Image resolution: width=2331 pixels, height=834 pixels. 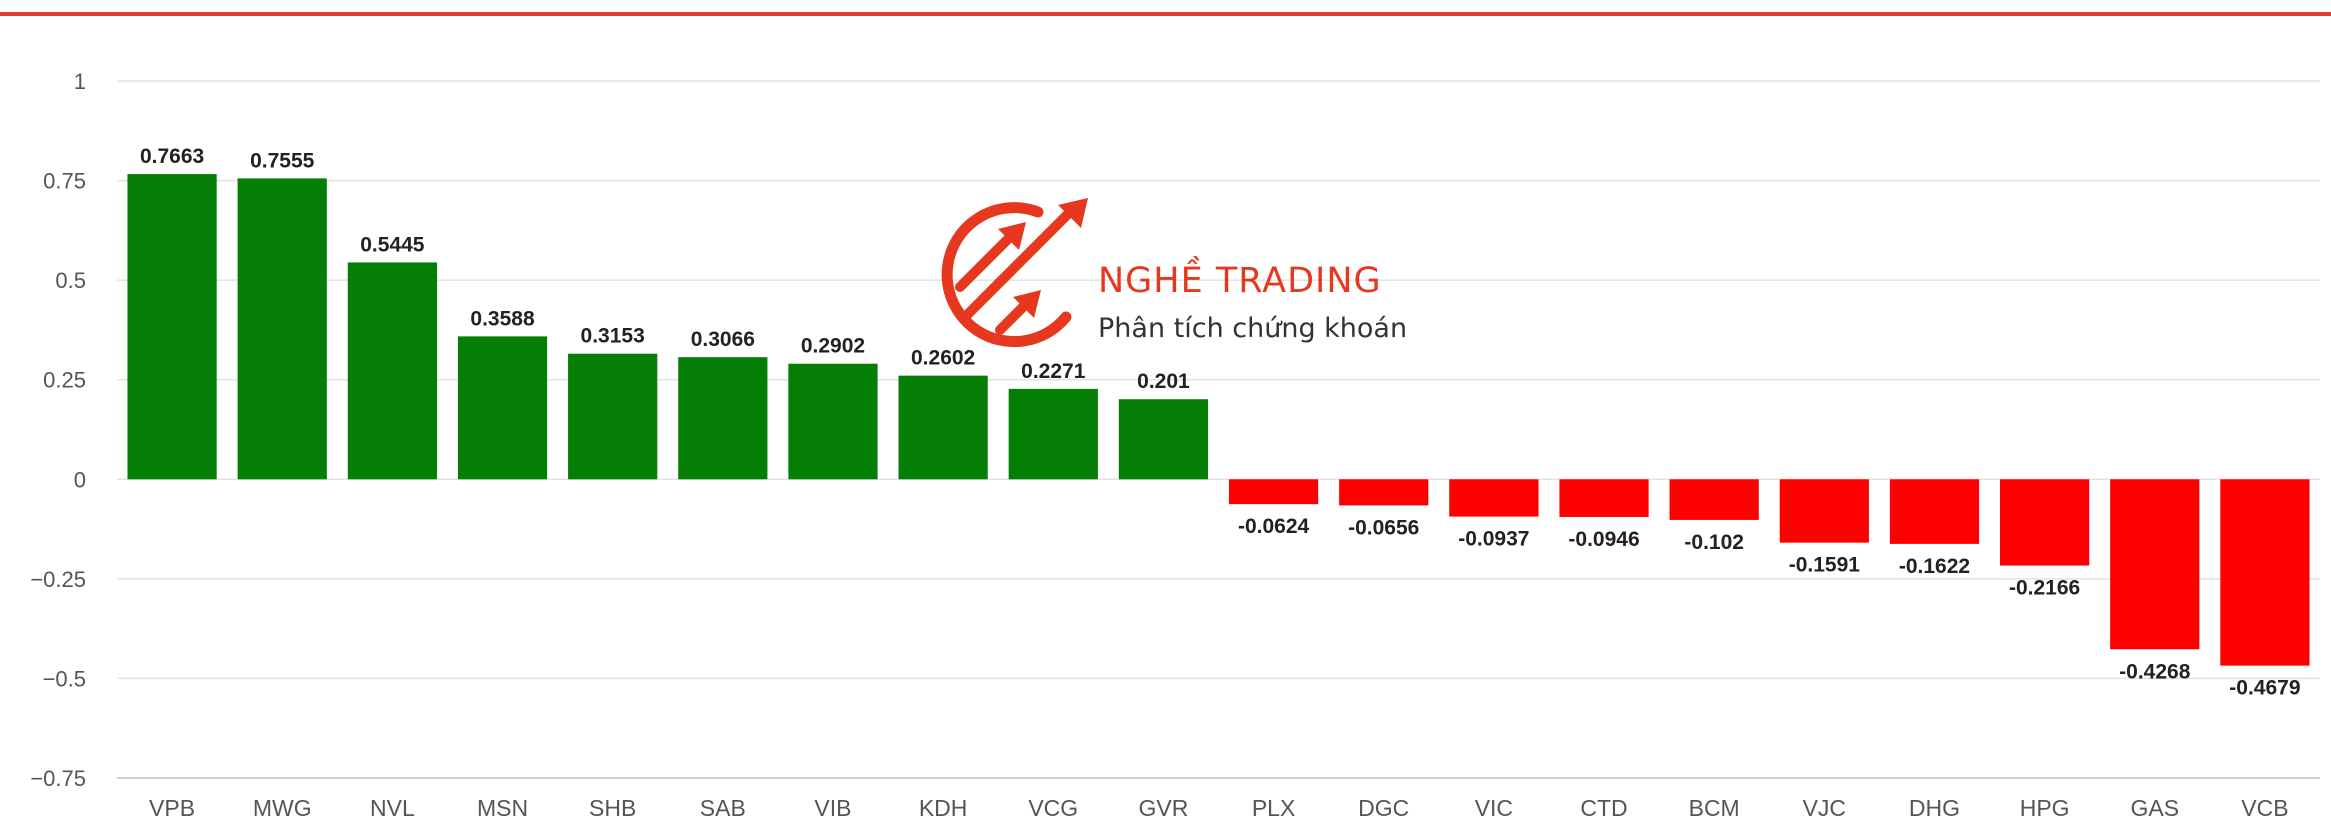 I want to click on bar-vcb, so click(x=2265, y=572).